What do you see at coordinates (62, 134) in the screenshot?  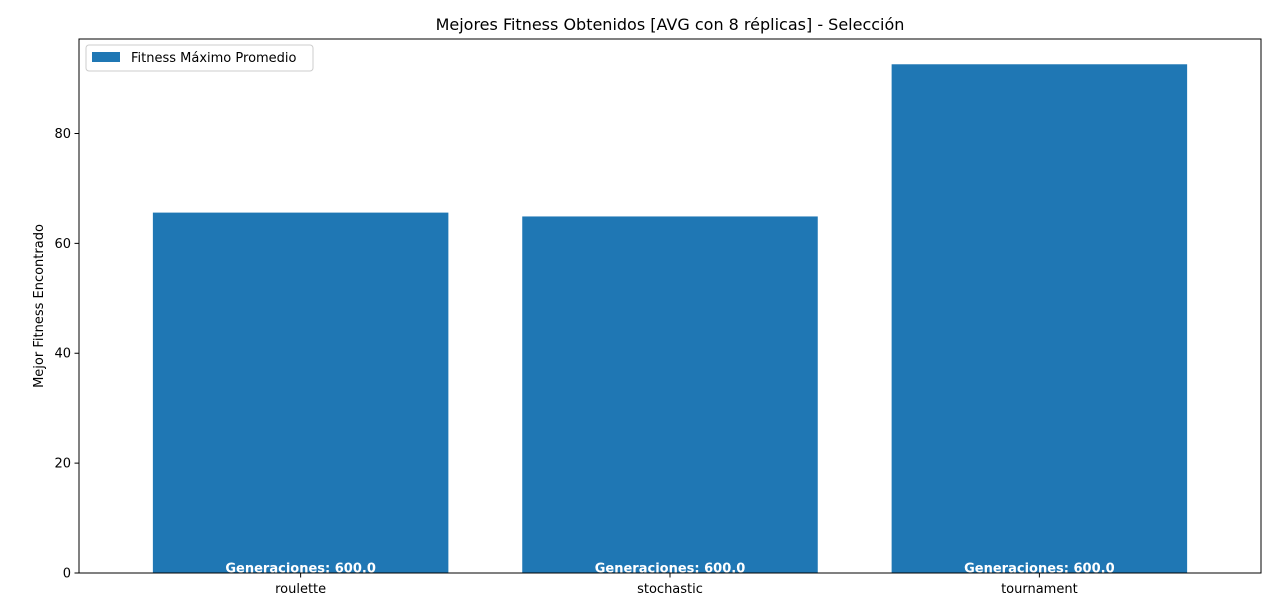 I see `y-tick-label-80: 80` at bounding box center [62, 134].